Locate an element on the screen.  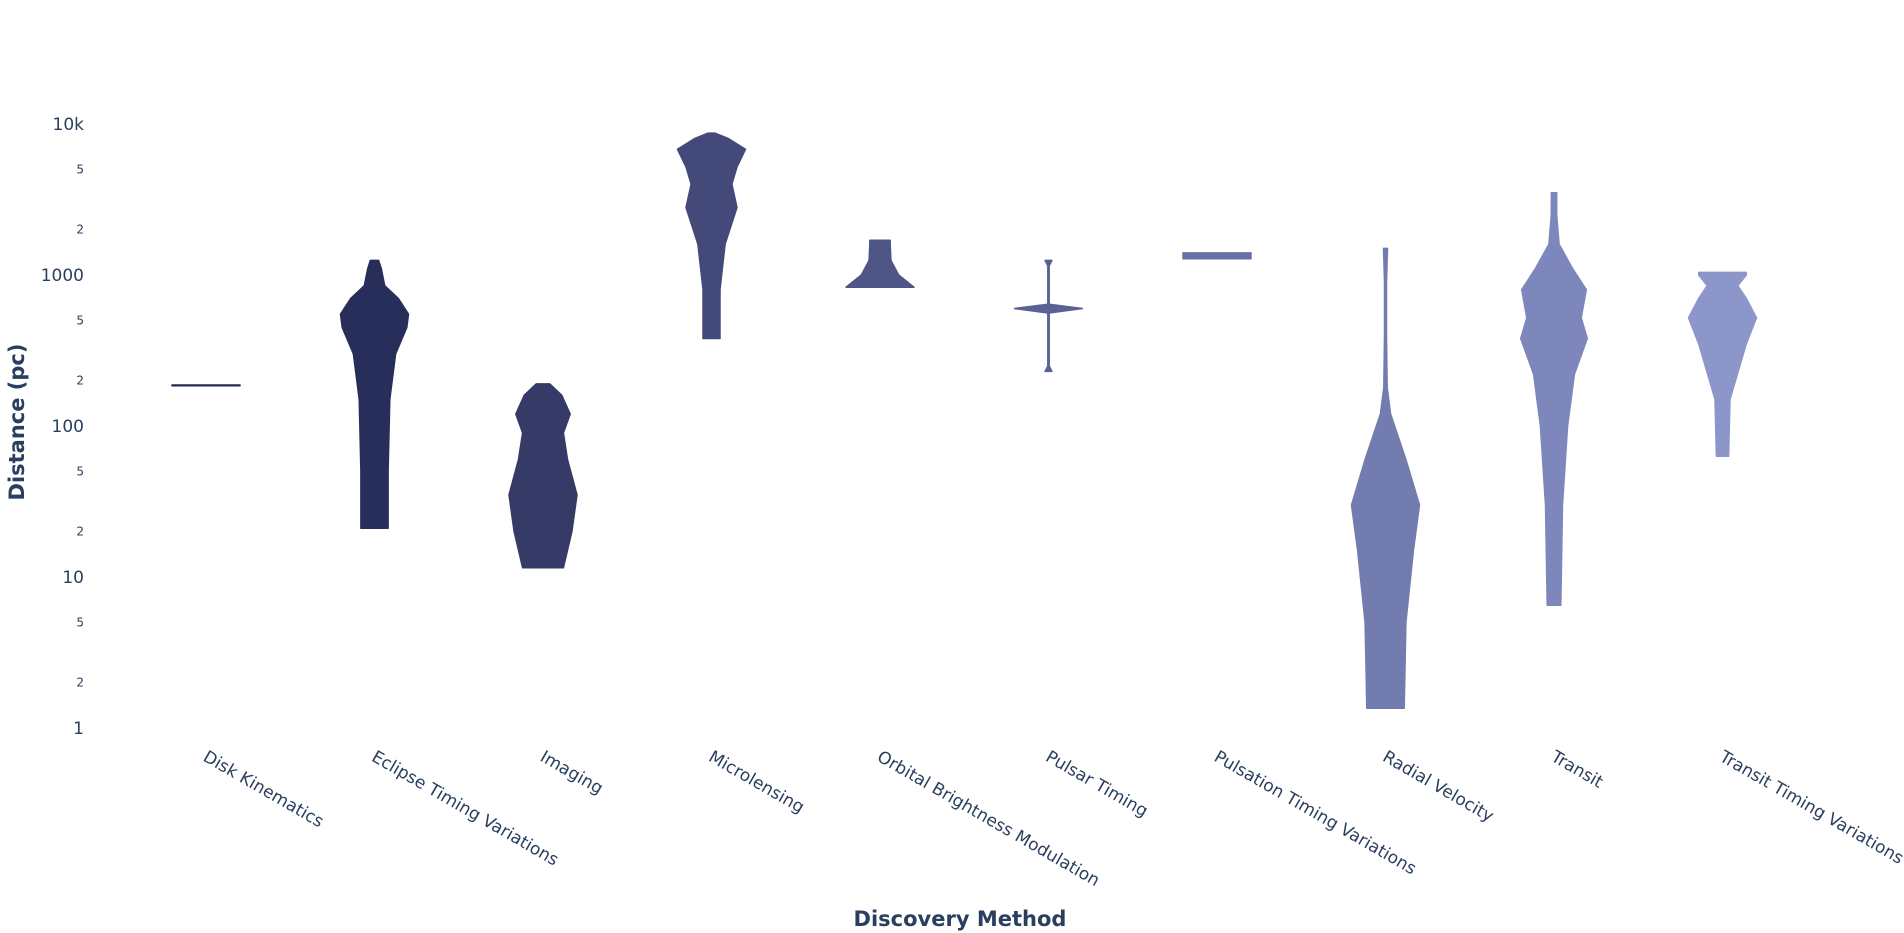
x-tick-label: Transit is located at coordinates (1577, 770).